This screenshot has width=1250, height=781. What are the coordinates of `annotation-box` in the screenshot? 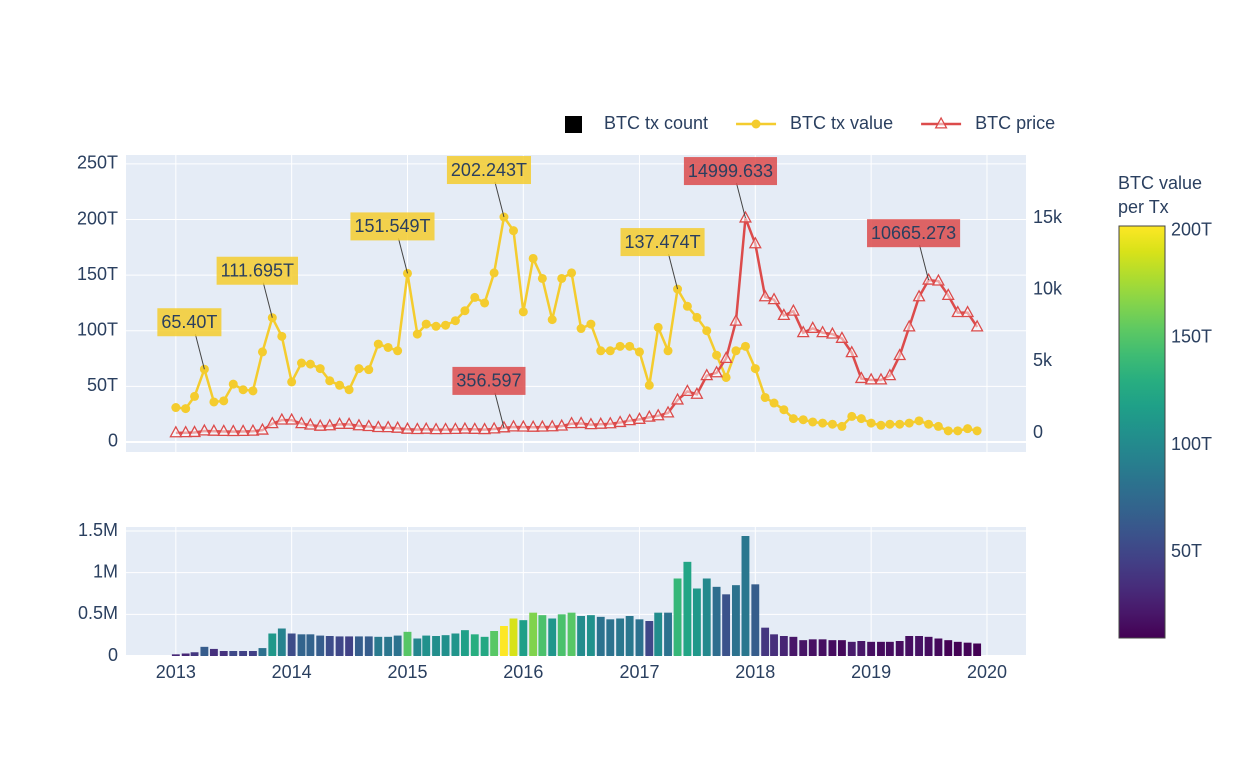 It's located at (488, 170).